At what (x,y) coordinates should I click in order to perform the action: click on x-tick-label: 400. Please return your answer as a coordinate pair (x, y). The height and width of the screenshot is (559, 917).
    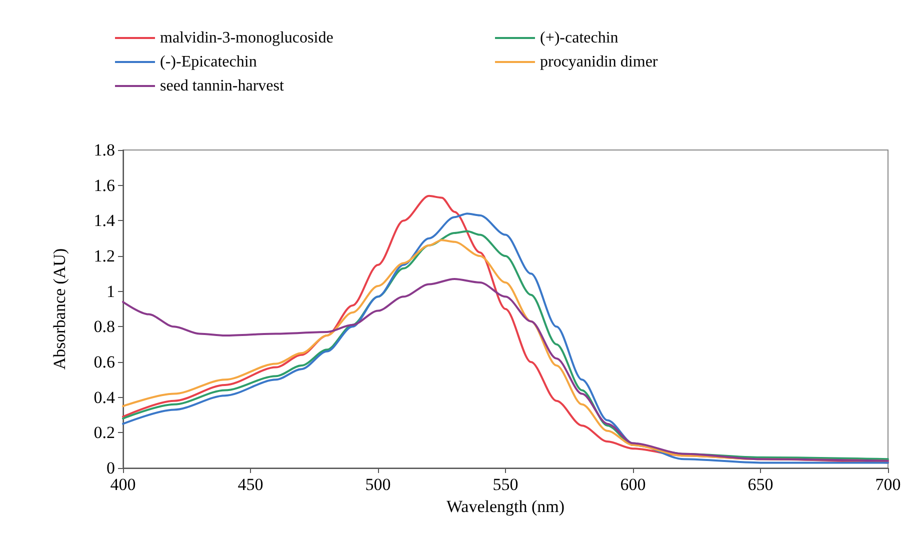
    Looking at the image, I should click on (123, 484).